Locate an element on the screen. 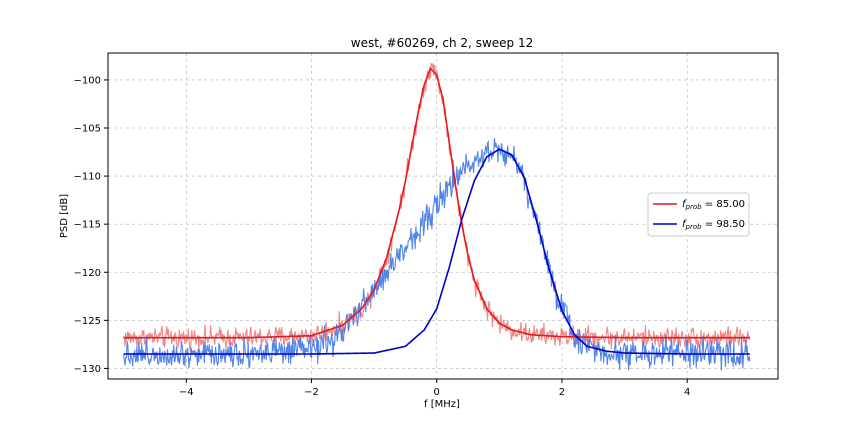 This screenshot has height=432, width=864. x-axis-label: f [MHz] is located at coordinates (442, 404).